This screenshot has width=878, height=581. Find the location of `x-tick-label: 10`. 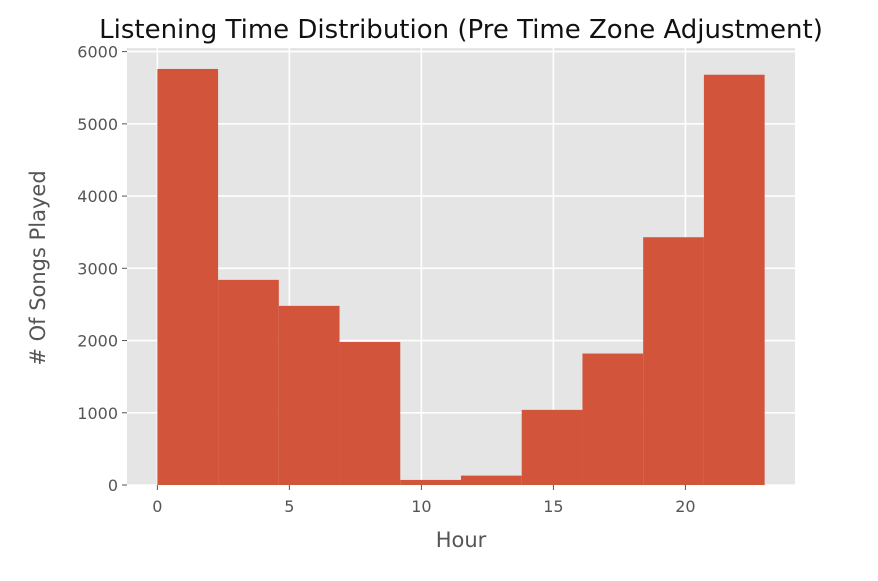

x-tick-label: 10 is located at coordinates (421, 506).